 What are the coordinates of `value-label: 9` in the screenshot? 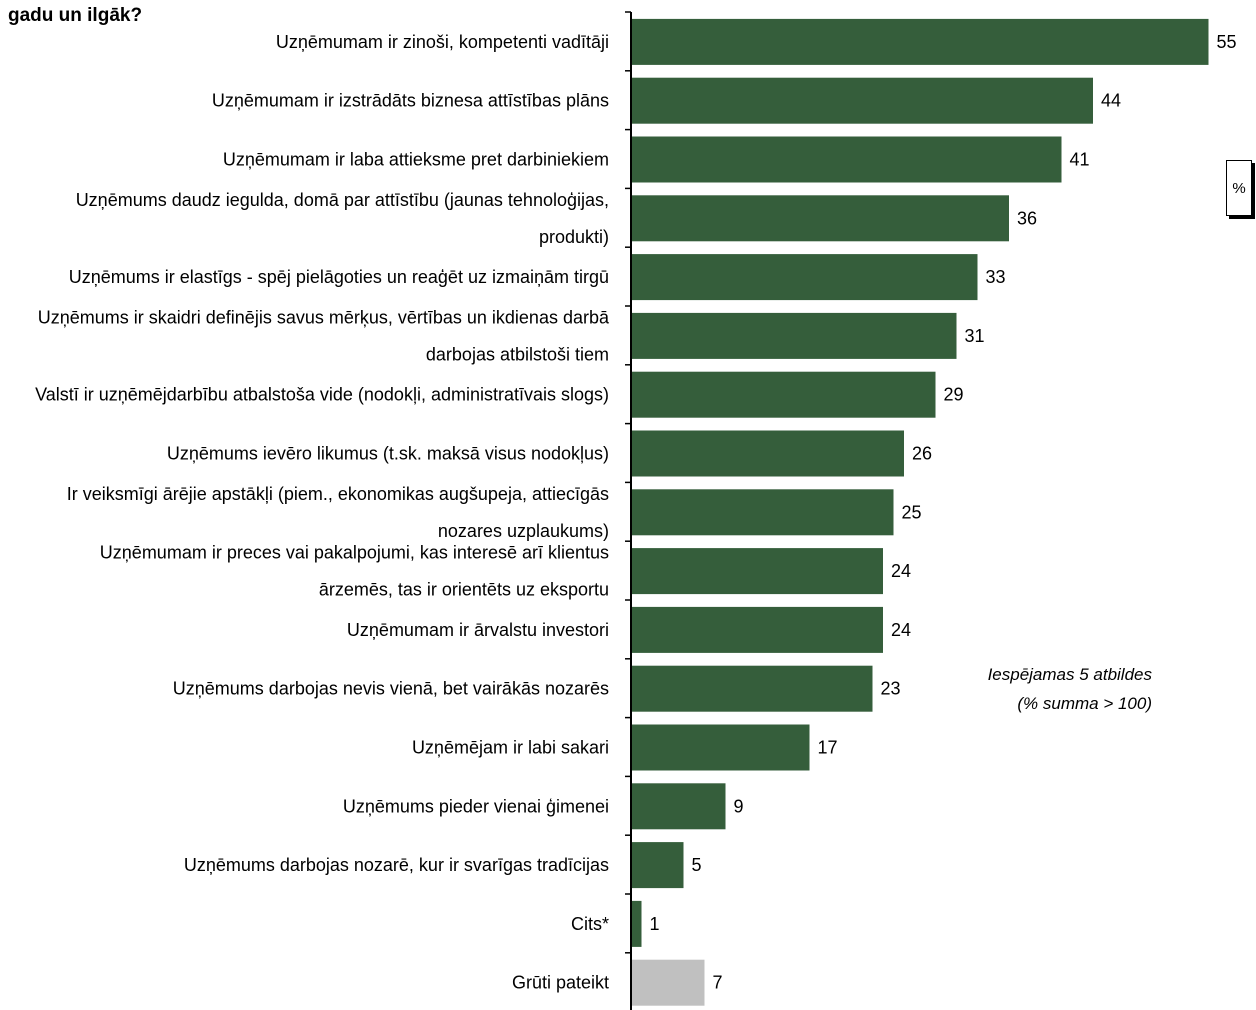 It's located at (739, 806).